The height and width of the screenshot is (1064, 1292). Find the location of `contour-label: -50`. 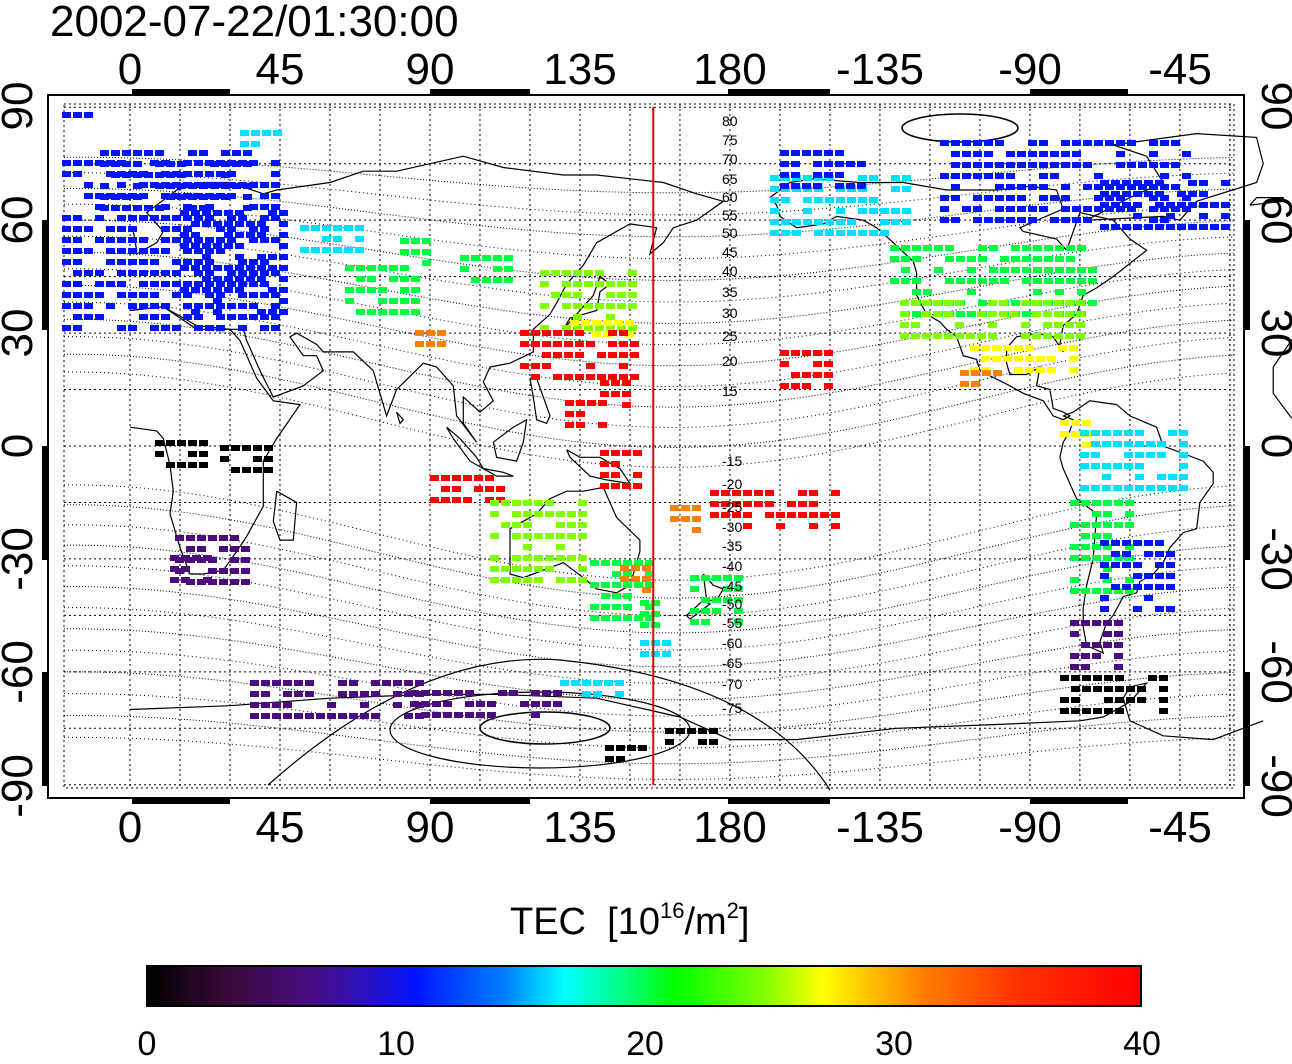

contour-label: -50 is located at coordinates (732, 604).